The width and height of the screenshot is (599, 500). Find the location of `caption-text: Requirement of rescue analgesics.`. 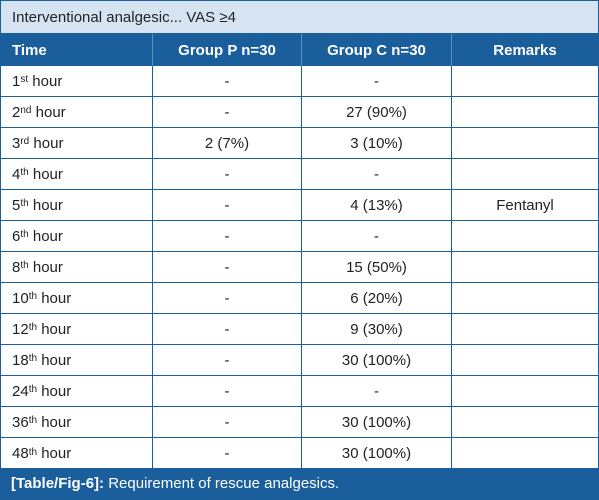

caption-text: Requirement of rescue analgesics. is located at coordinates (222, 483).